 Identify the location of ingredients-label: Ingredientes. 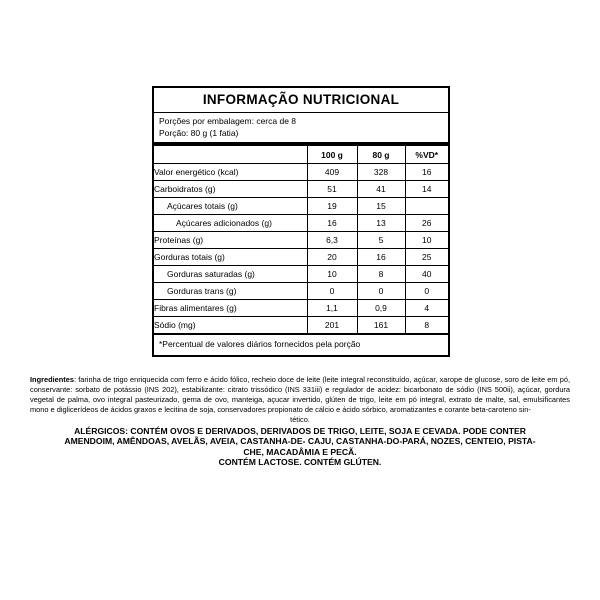
(52, 379).